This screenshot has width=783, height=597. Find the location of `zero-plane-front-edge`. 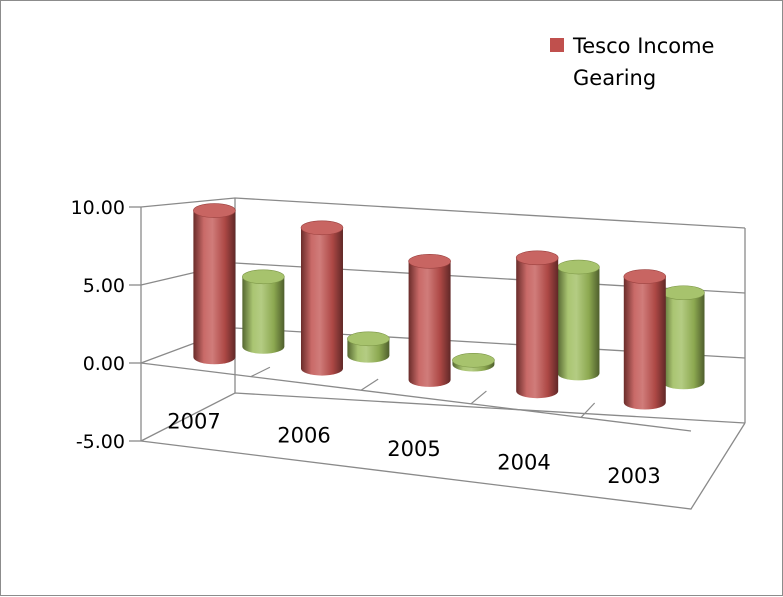

zero-plane-front-edge is located at coordinates (416, 397).